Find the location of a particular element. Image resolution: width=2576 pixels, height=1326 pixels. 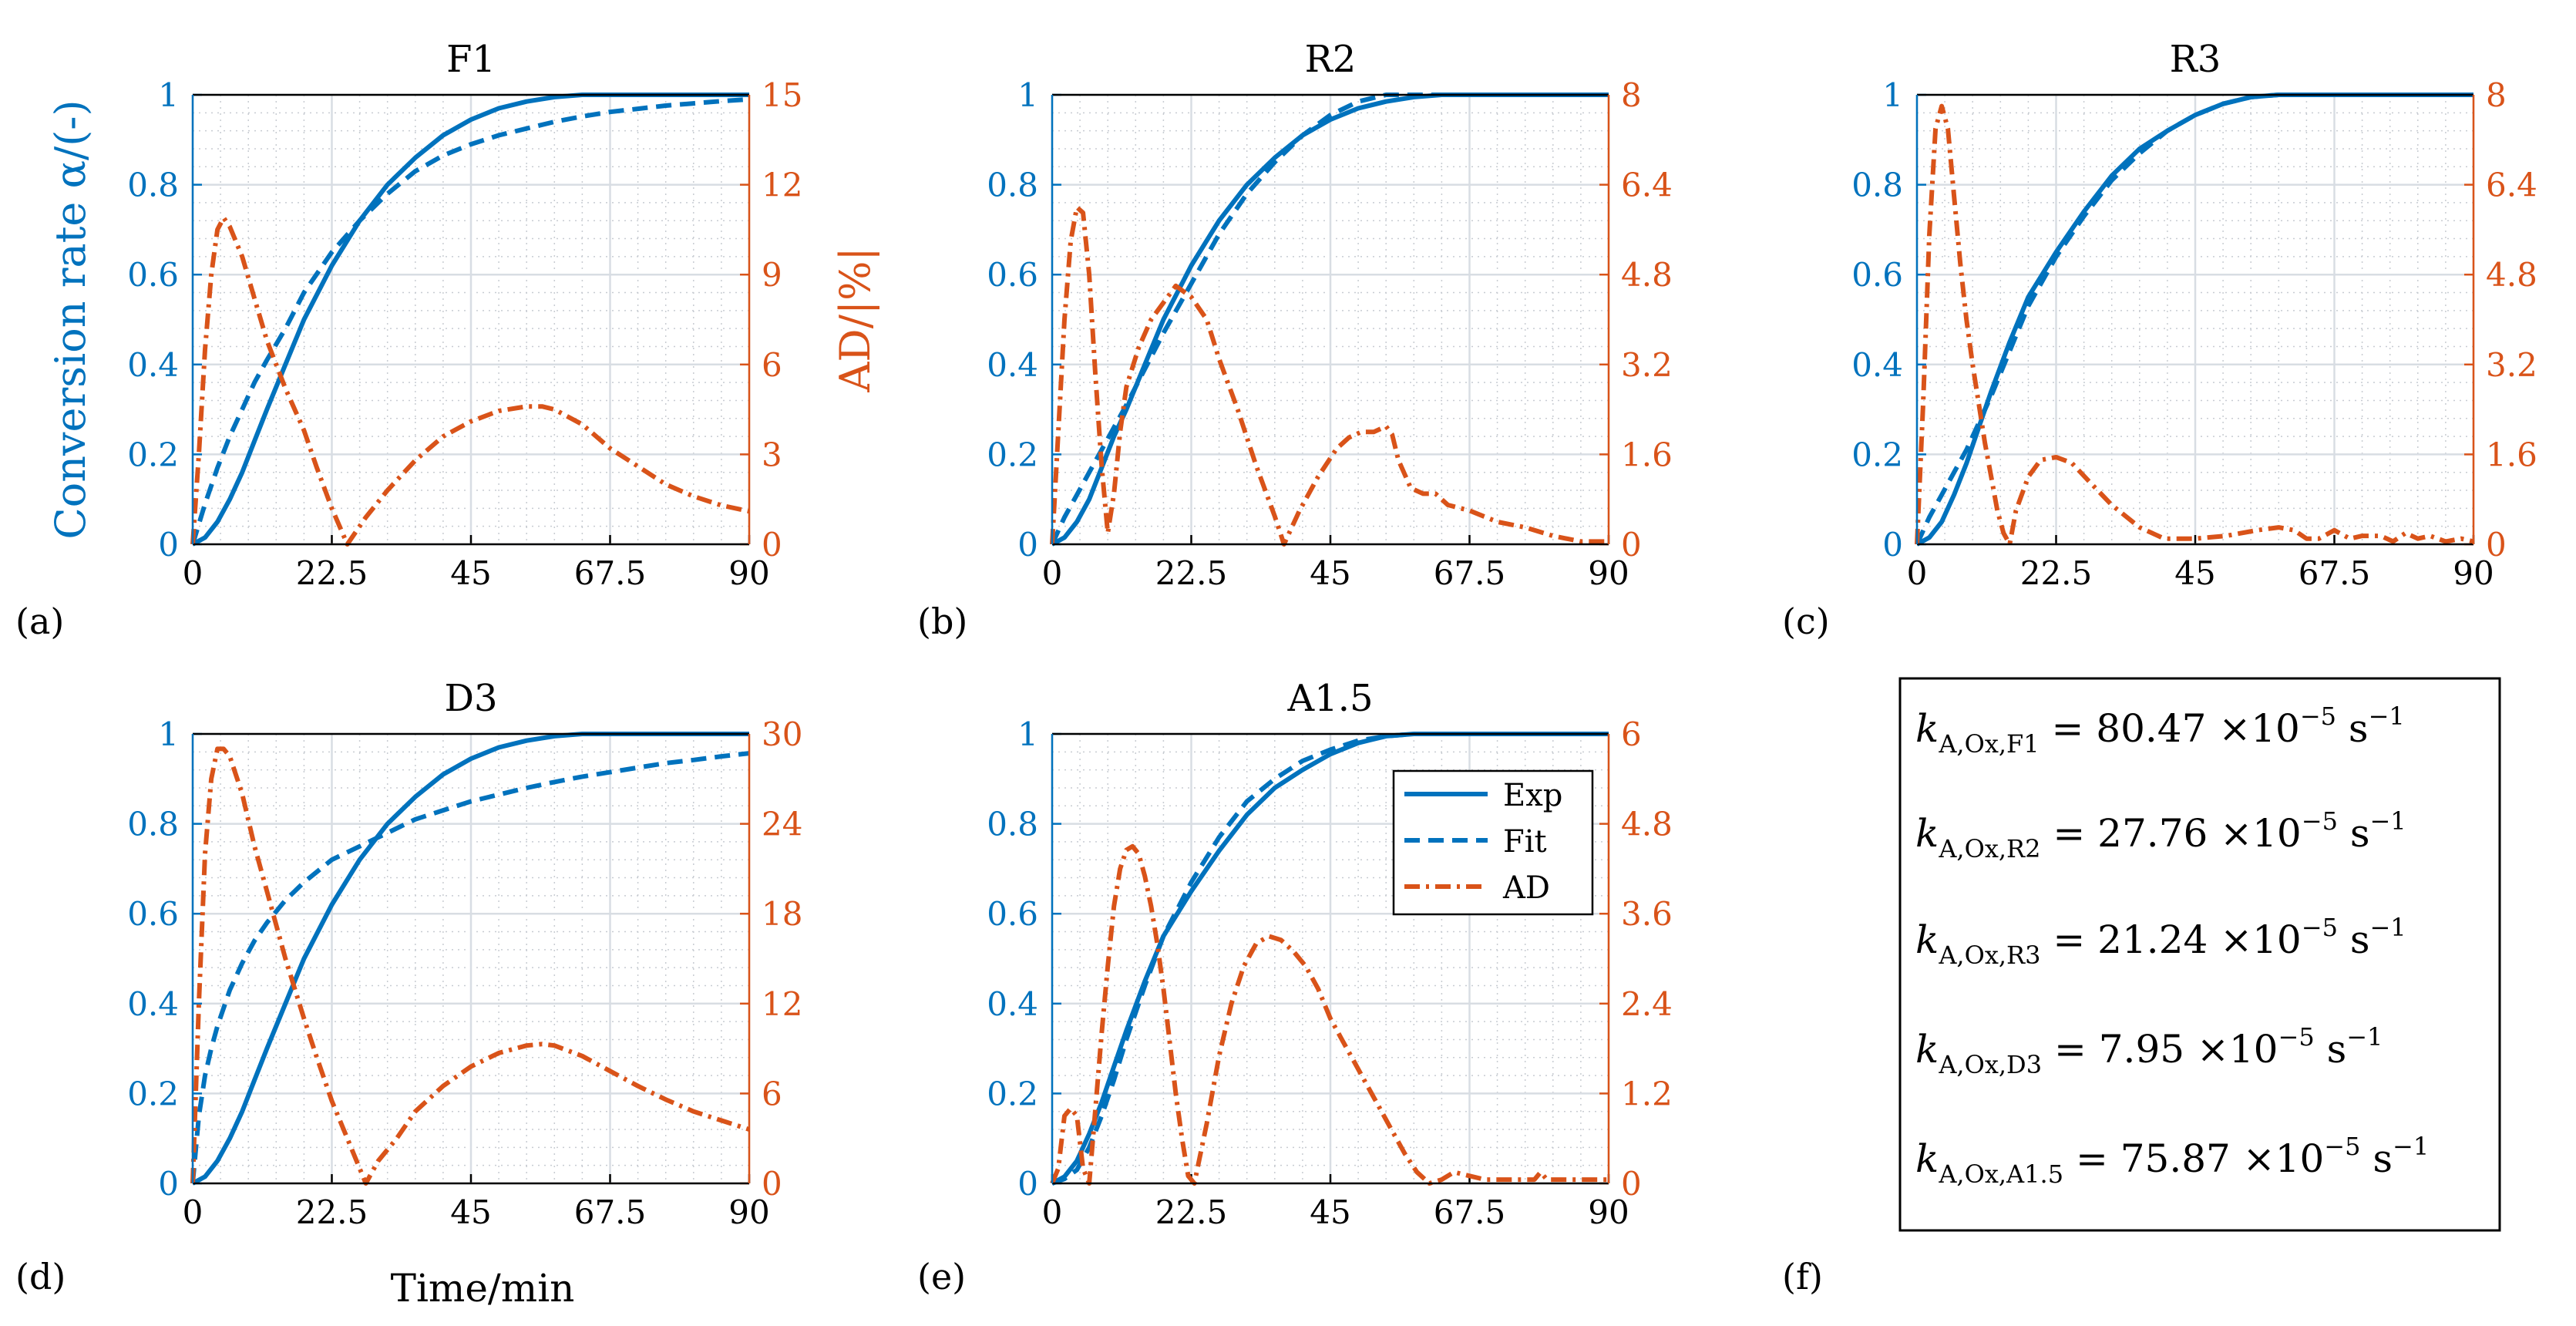

panel-title: F1 is located at coordinates (471, 59).